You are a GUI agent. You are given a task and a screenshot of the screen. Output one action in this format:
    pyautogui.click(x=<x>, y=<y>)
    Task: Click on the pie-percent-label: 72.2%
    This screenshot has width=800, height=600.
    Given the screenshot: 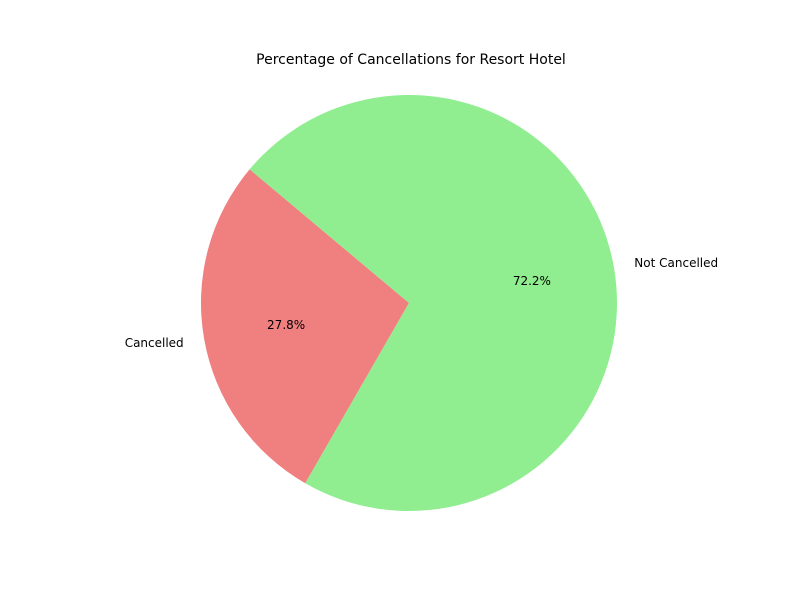 What is the action you would take?
    pyautogui.click(x=532, y=281)
    